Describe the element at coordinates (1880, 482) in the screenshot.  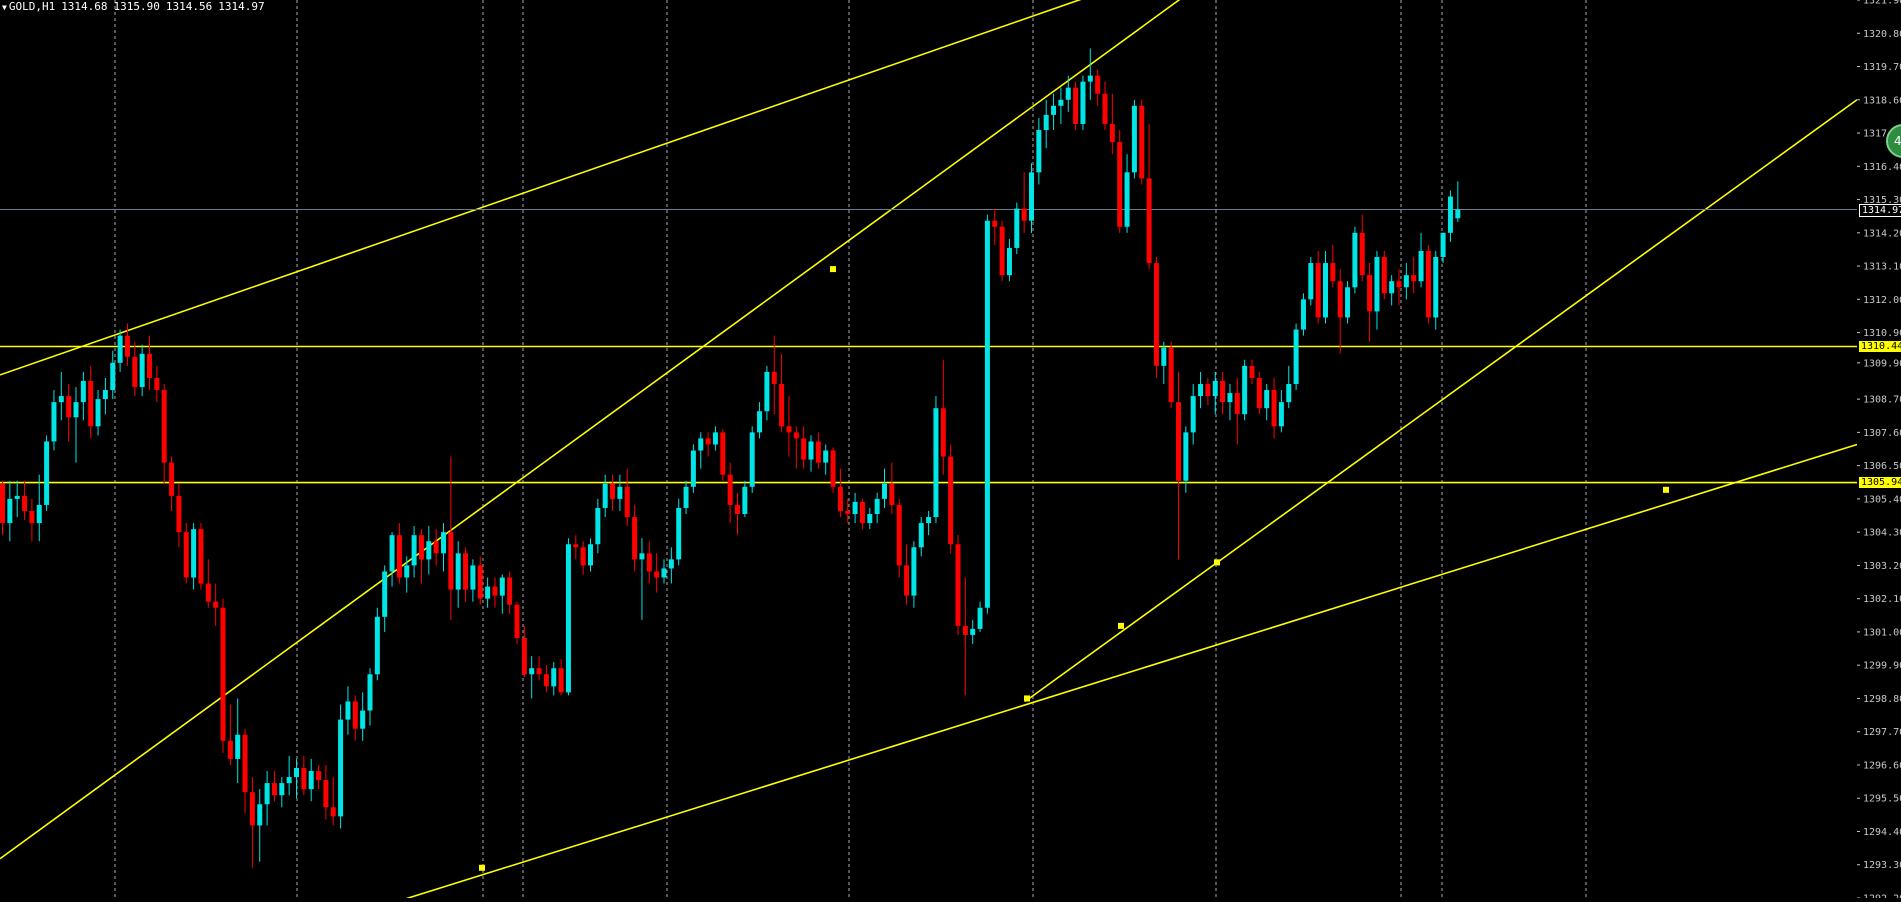
I see `hline-lower-price-label: 1305.94` at that location.